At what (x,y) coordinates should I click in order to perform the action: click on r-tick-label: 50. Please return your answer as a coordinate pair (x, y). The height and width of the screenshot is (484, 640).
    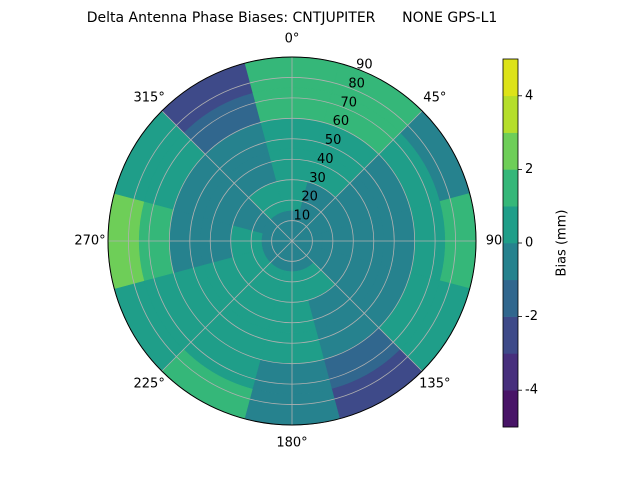
    Looking at the image, I should click on (333, 140).